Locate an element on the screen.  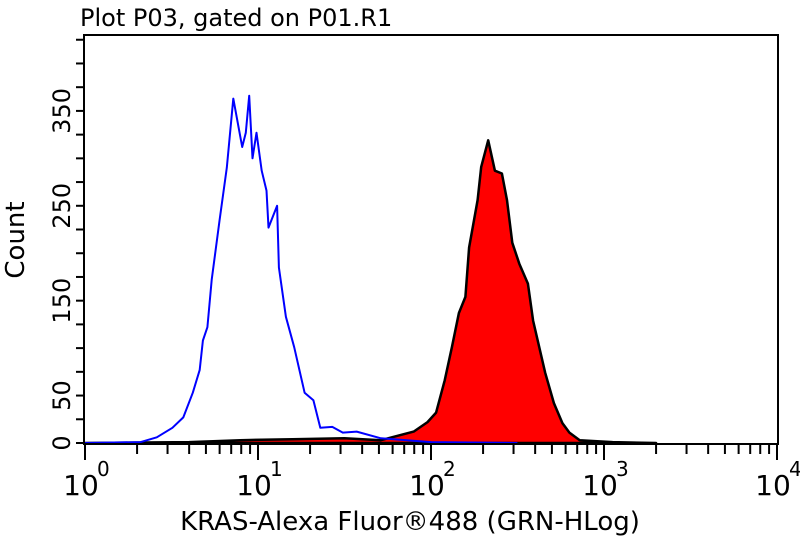
x-tick-exponent: 1 is located at coordinates (276, 469).